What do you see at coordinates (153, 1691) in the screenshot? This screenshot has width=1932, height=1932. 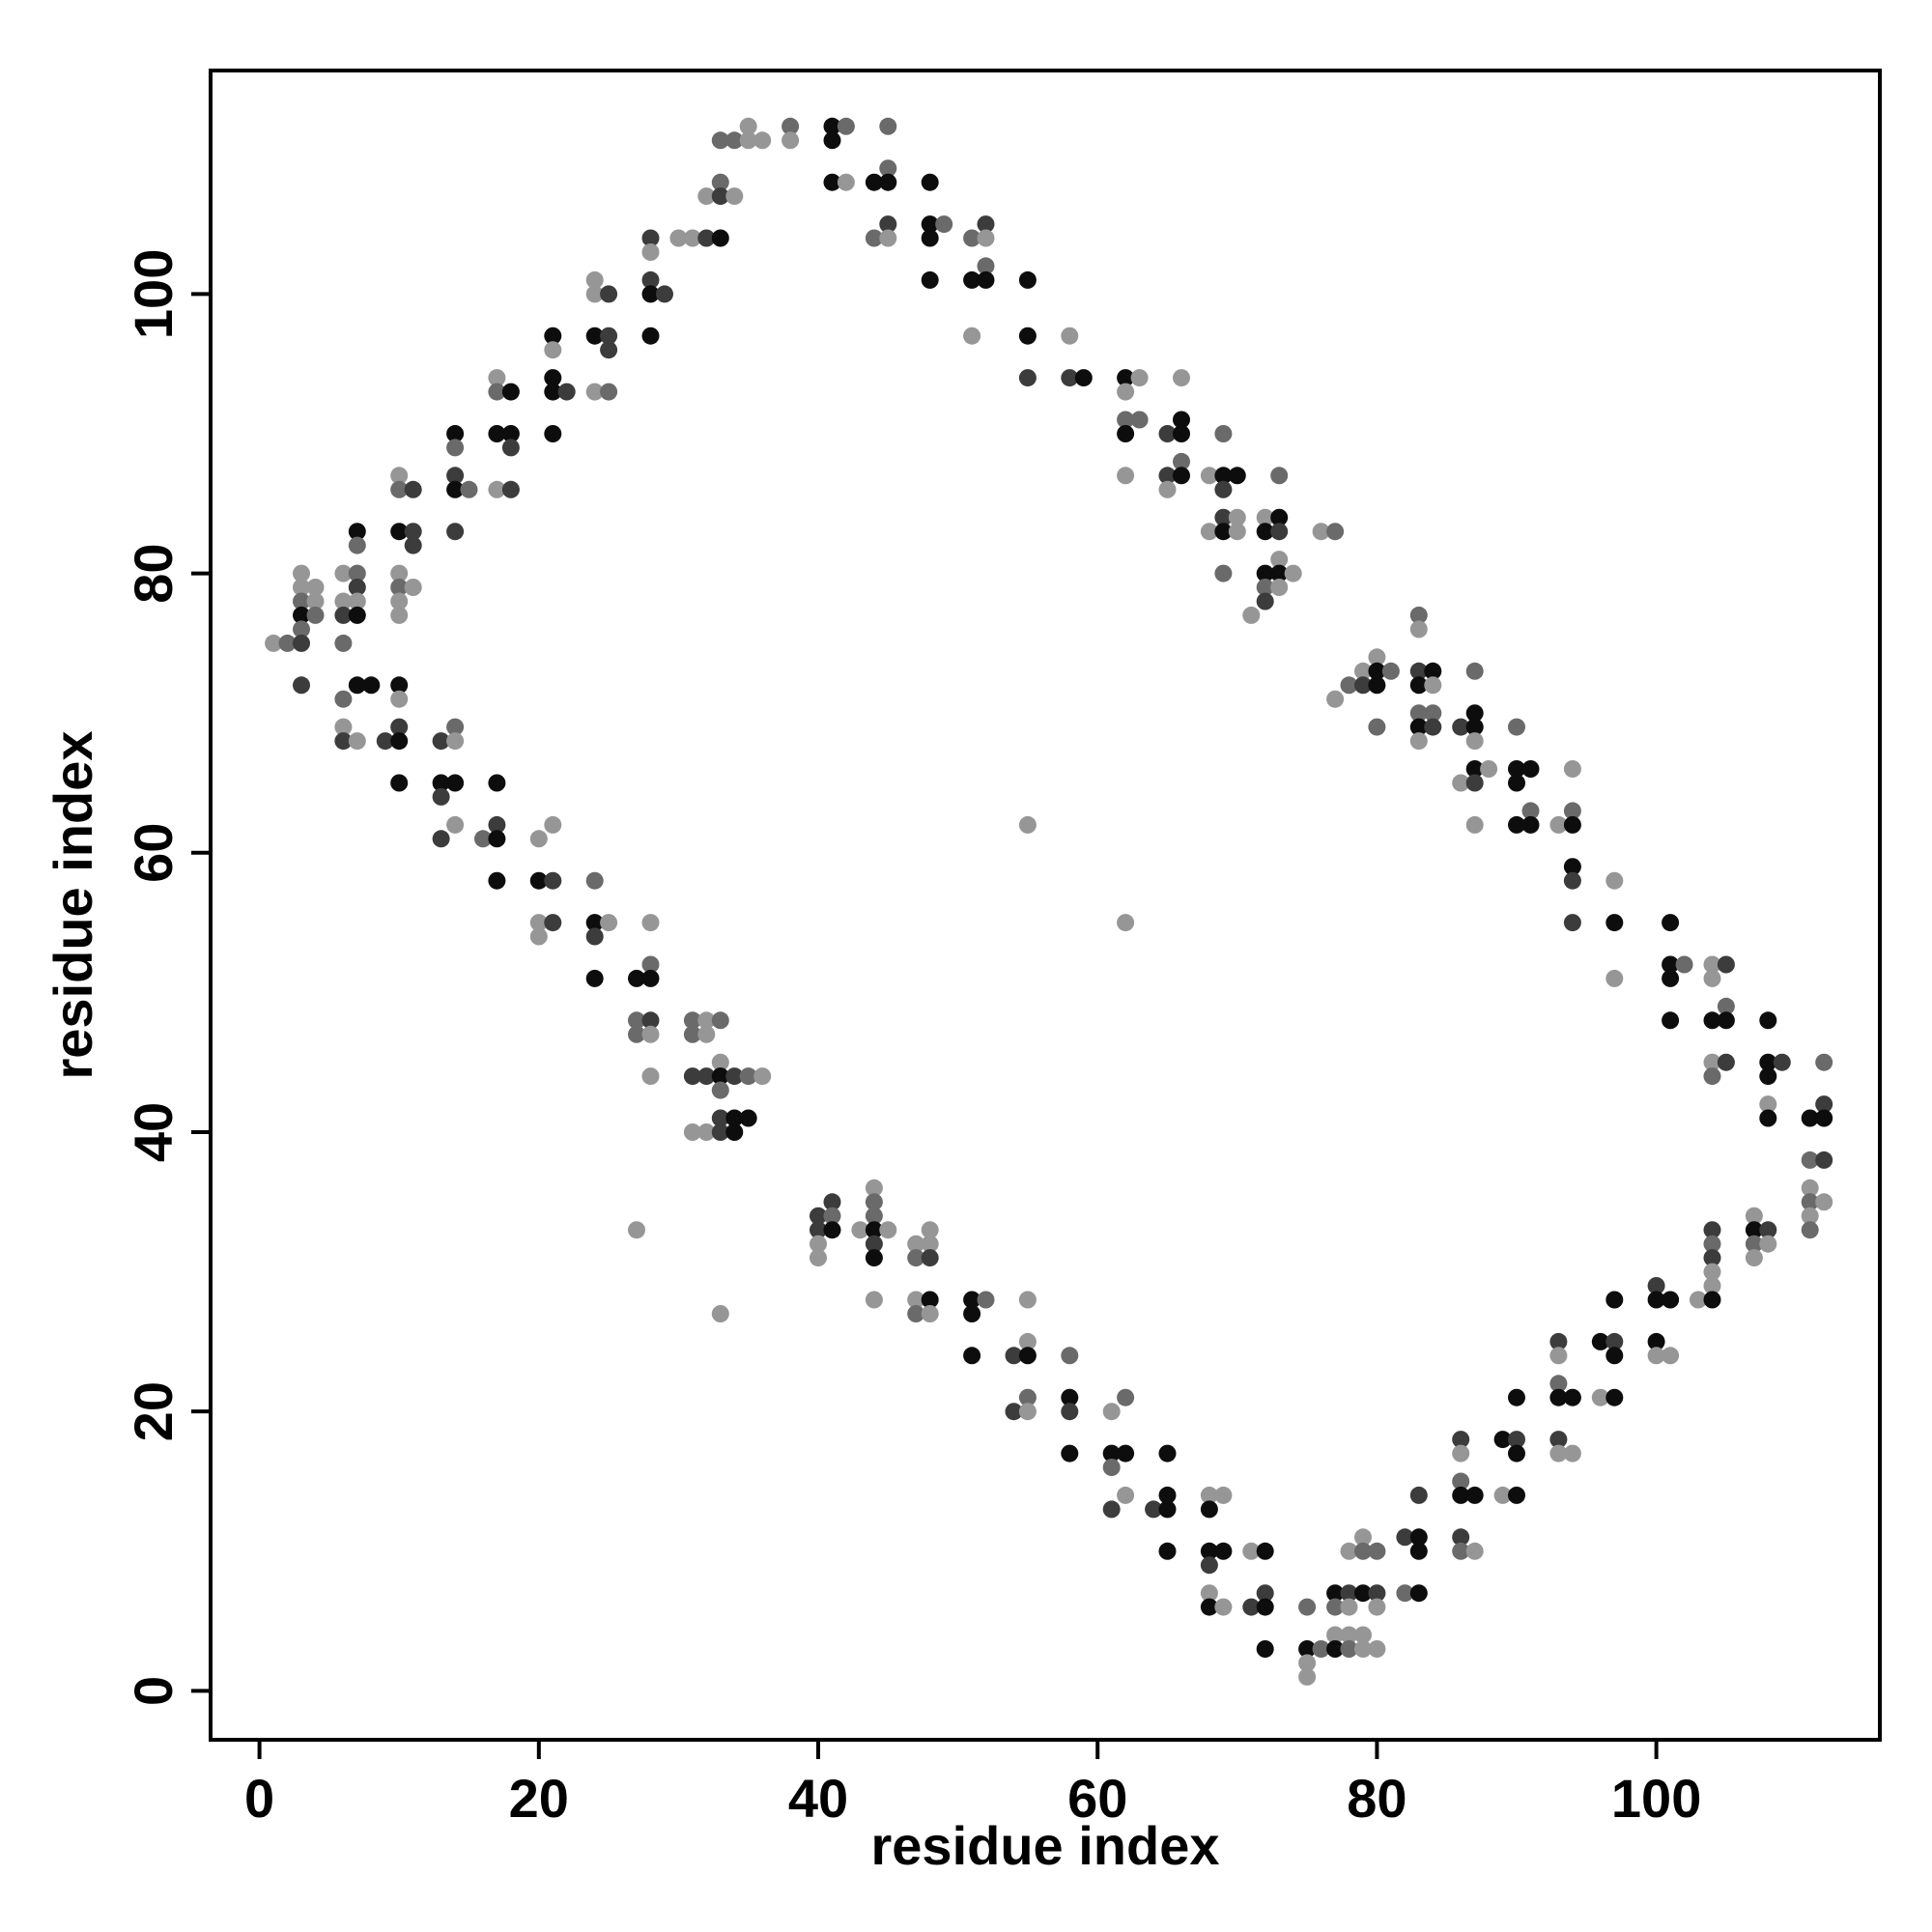 I see `y-tick-label: 0` at bounding box center [153, 1691].